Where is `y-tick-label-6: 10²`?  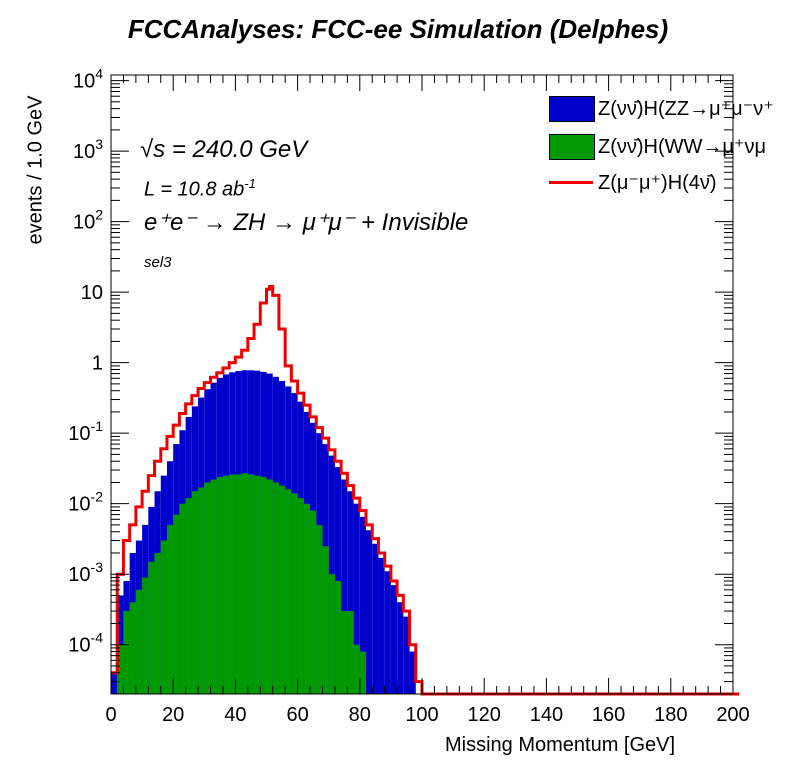 y-tick-label-6: 10² is located at coordinates (88, 220).